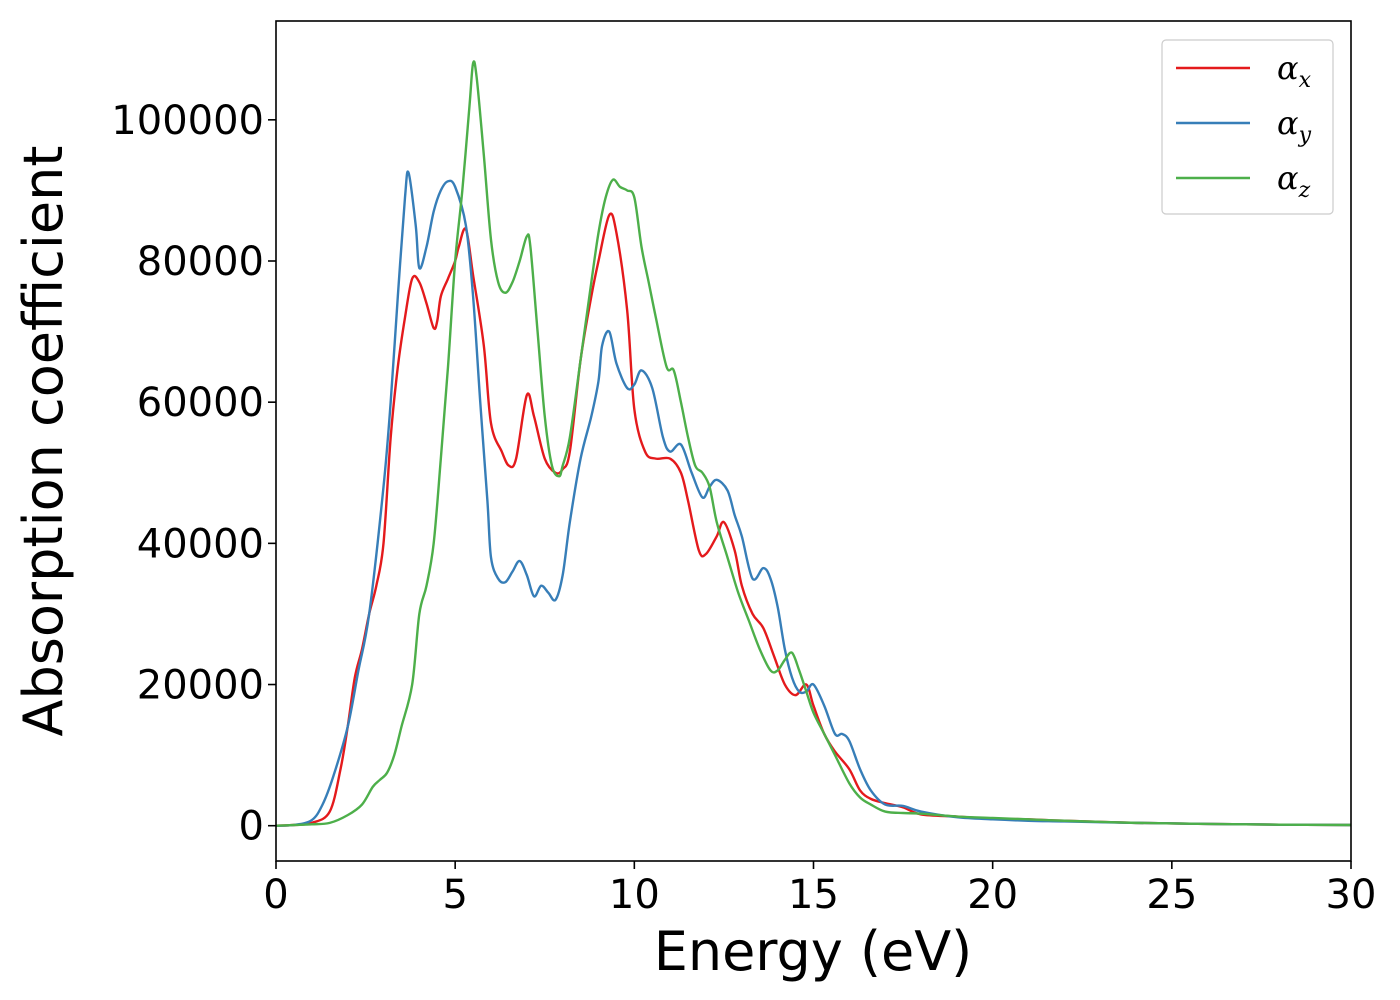  What do you see at coordinates (200, 544) in the screenshot?
I see `y-tick-label: 40000` at bounding box center [200, 544].